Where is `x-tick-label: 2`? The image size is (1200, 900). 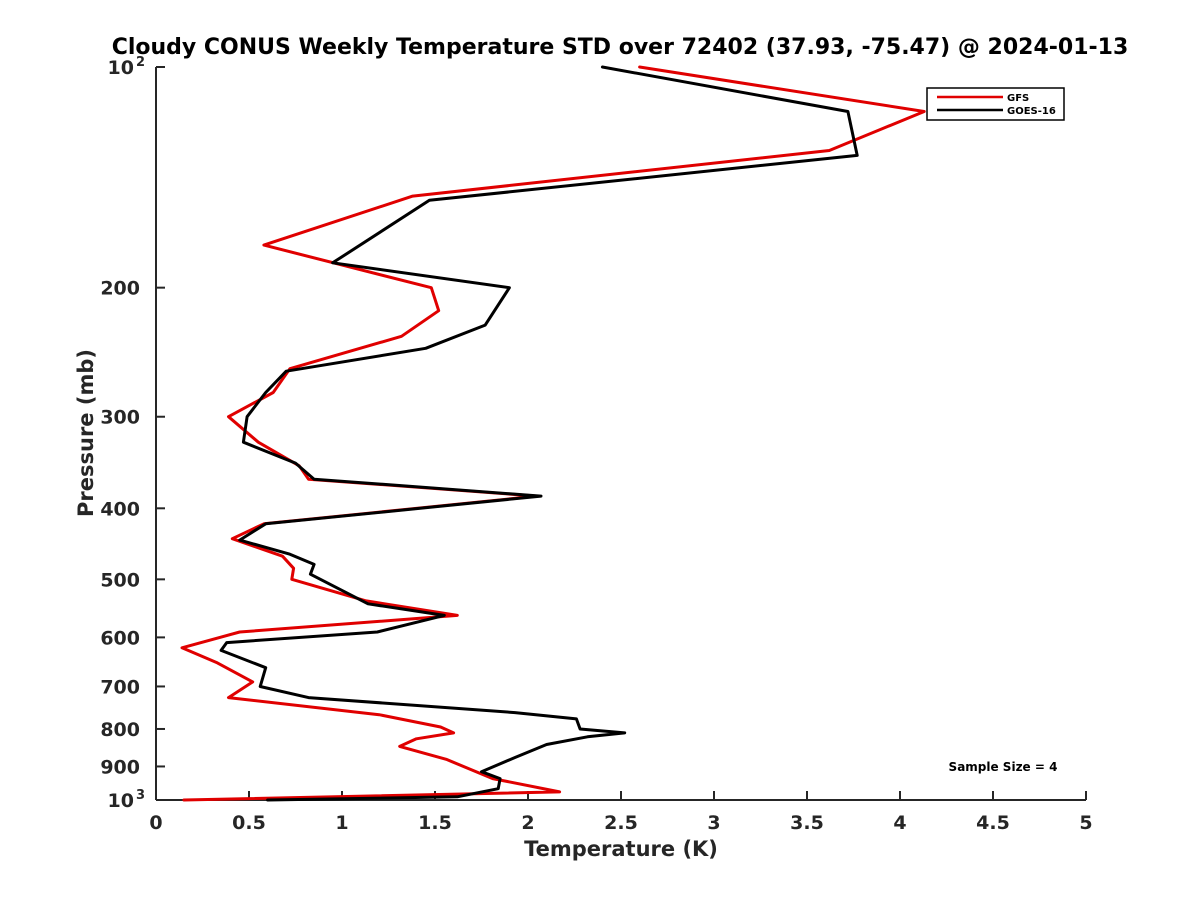 x-tick-label: 2 is located at coordinates (527, 823).